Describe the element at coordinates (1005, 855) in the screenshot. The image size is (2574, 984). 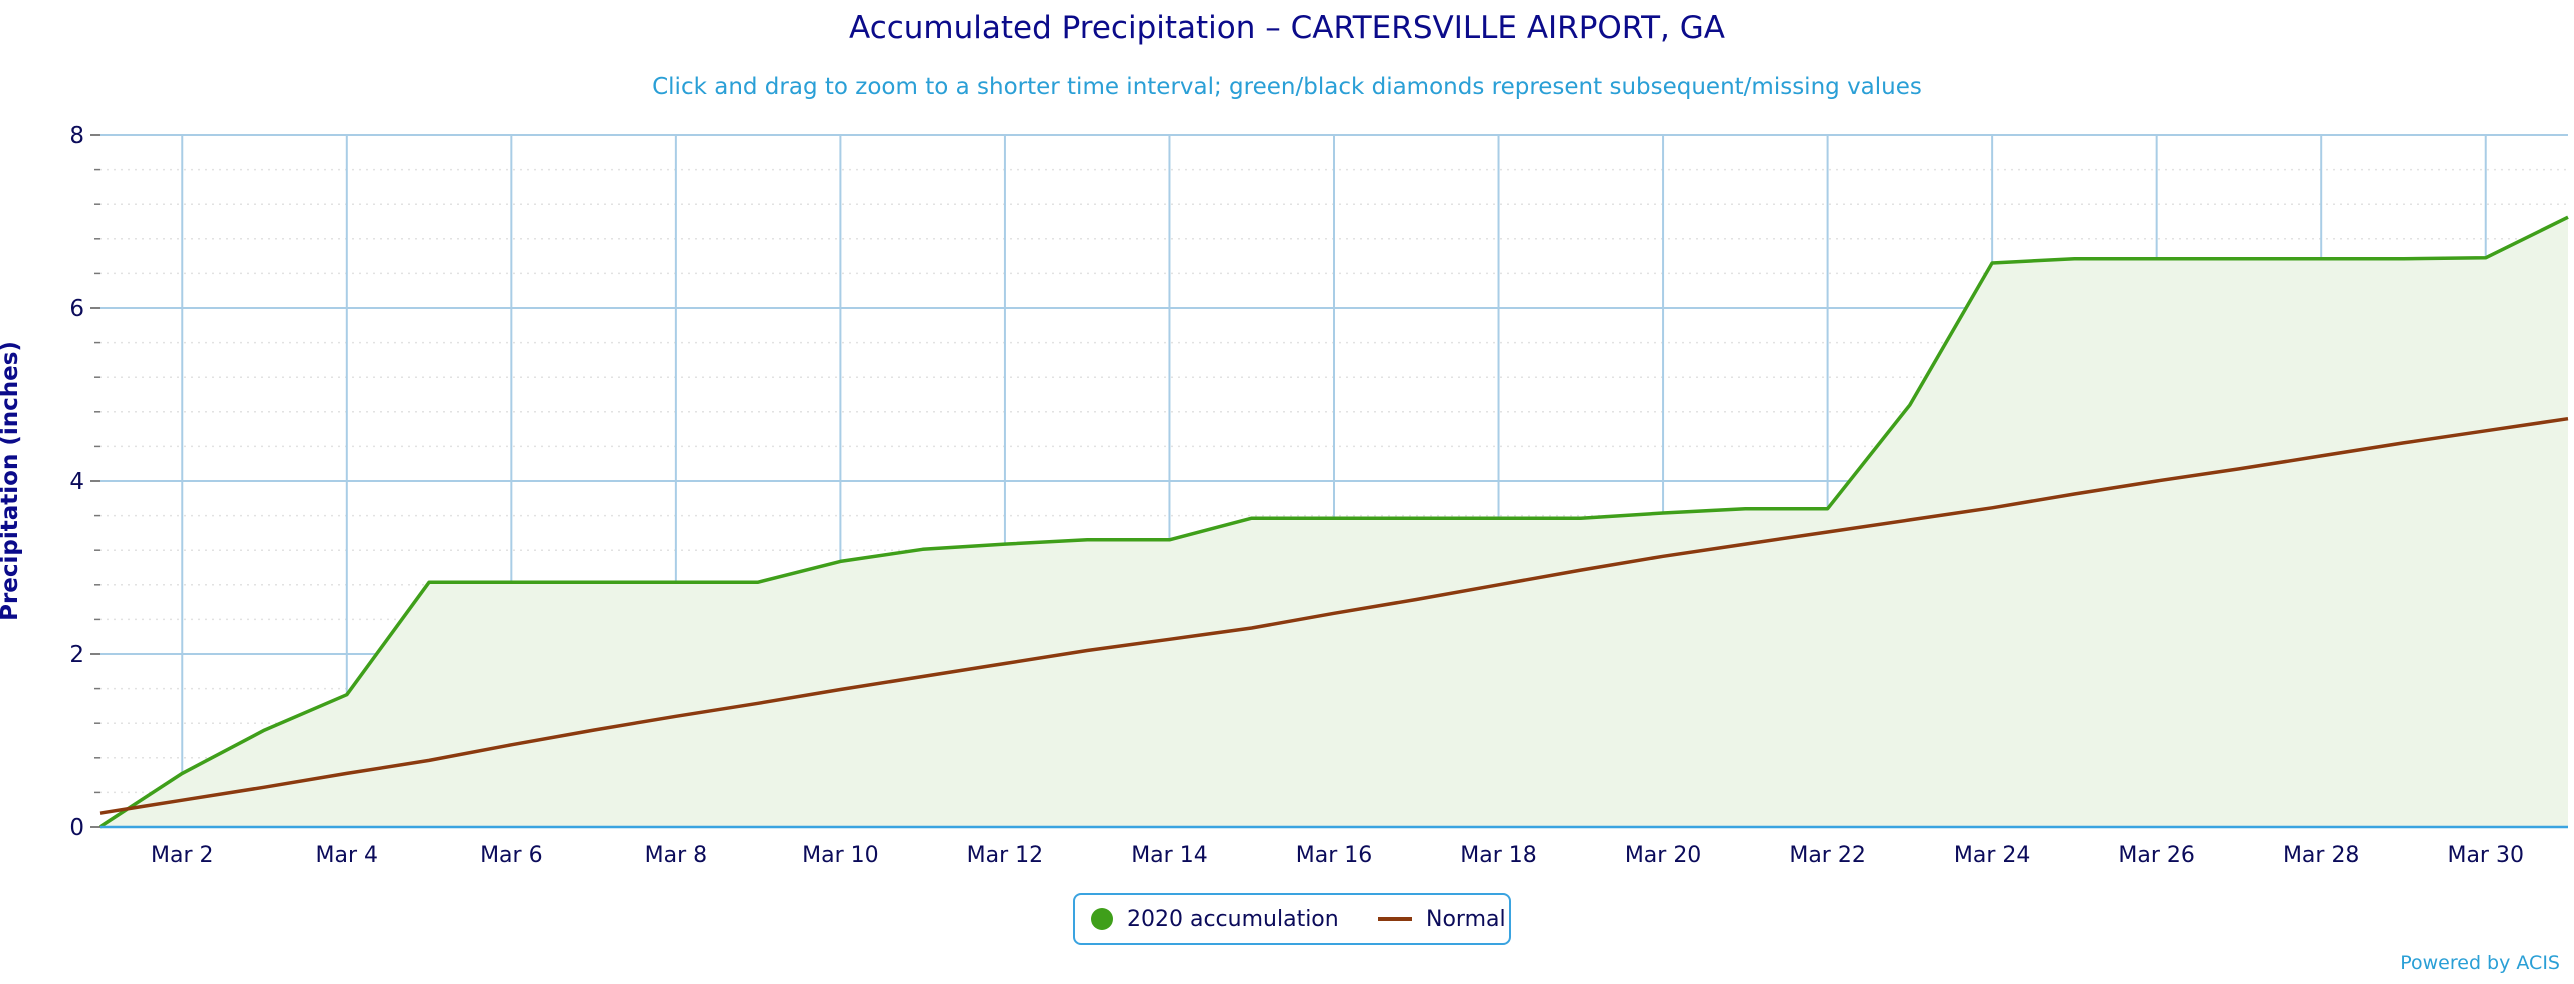
I see `x-tick-label: Mar 12` at that location.